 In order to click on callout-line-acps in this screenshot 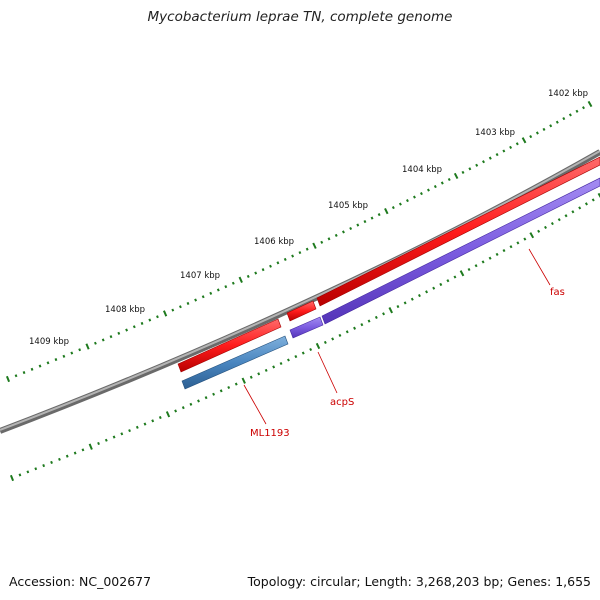, I will do `click(327, 372)`.